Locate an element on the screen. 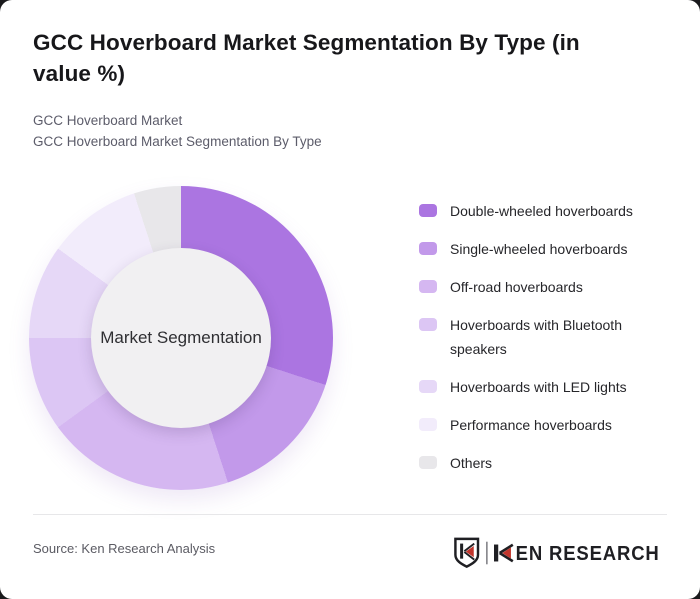 This screenshot has height=599, width=700. donut-center-label: Market Segmentation is located at coordinates (181, 337).